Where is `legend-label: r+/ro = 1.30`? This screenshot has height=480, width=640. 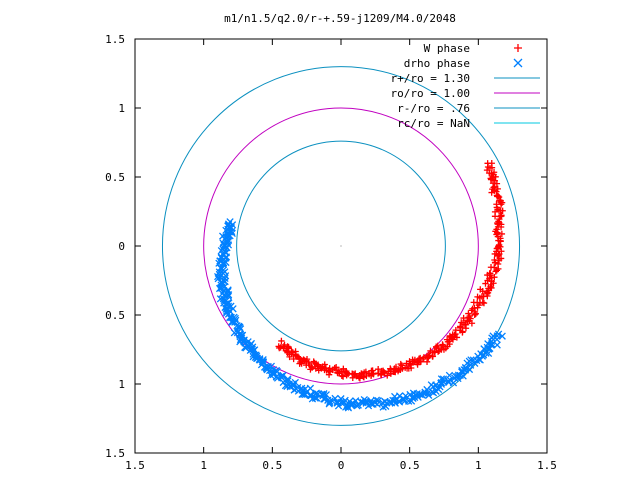 legend-label: r+/ro = 1.30 is located at coordinates (430, 78).